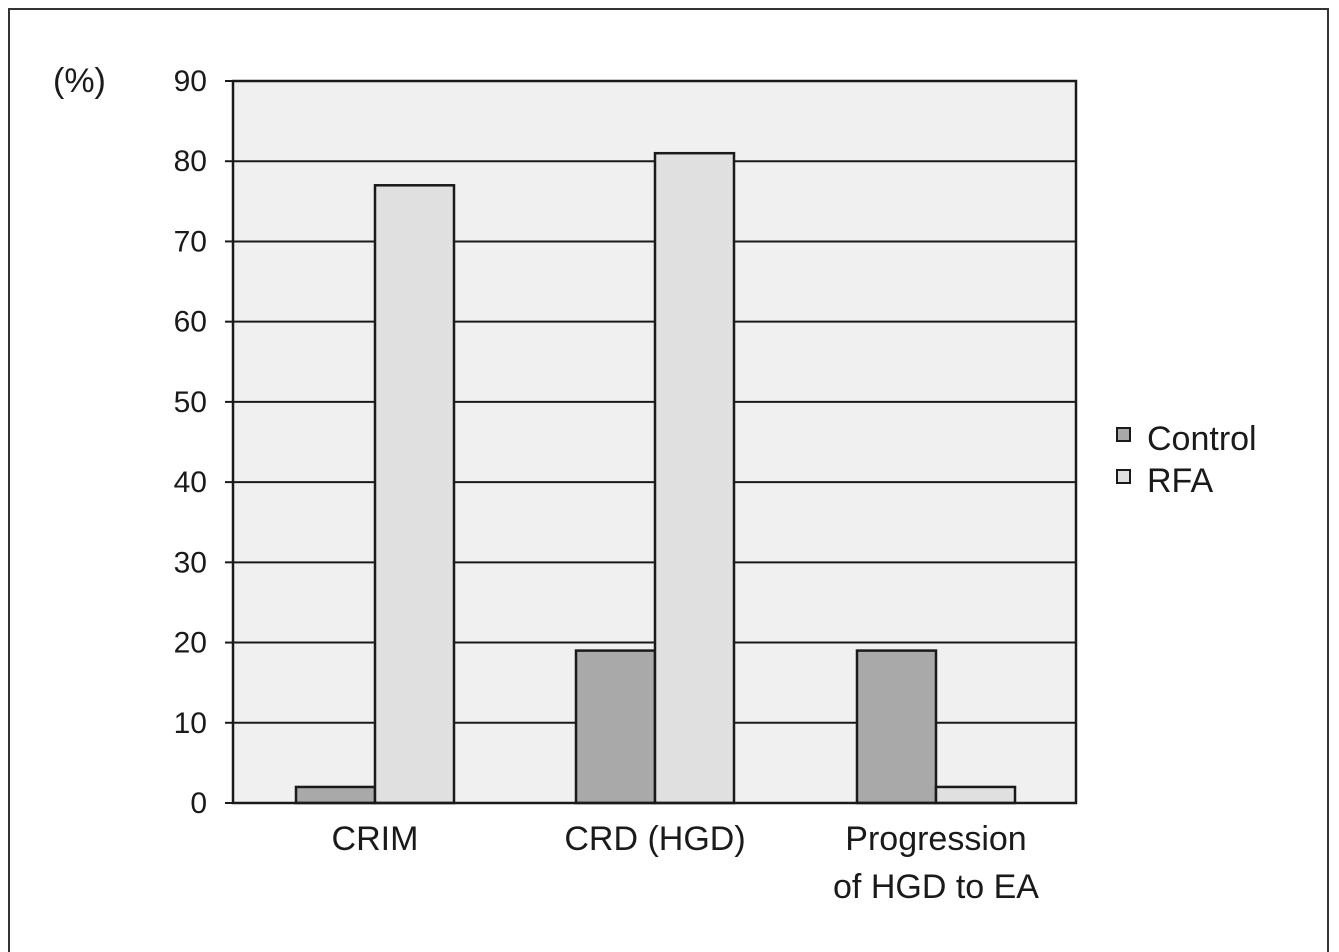  I want to click on x-category-label: of HGD to EA, so click(936, 887).